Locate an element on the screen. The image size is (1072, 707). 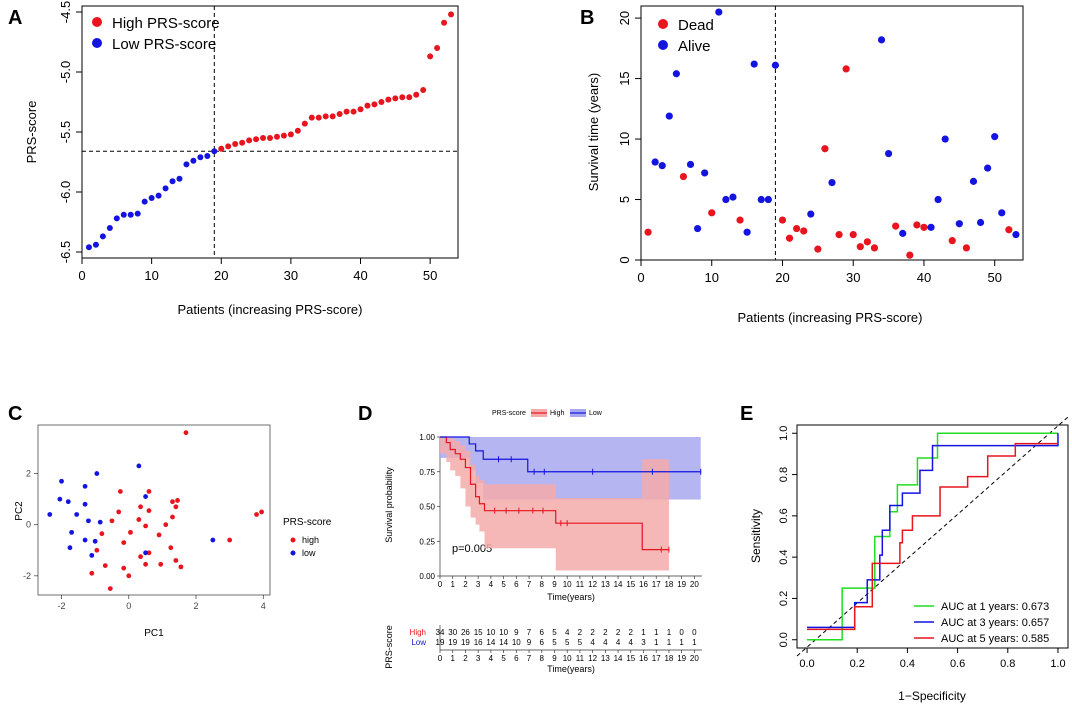
reference-diagonal is located at coordinates (932, 536).